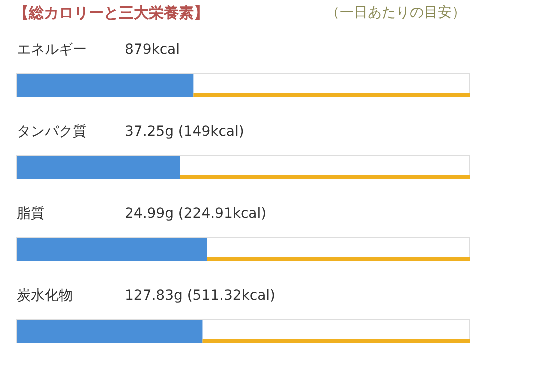 The height and width of the screenshot is (372, 540). Describe the element at coordinates (52, 50) in the screenshot. I see `y-tick-label: エネルギー` at that location.